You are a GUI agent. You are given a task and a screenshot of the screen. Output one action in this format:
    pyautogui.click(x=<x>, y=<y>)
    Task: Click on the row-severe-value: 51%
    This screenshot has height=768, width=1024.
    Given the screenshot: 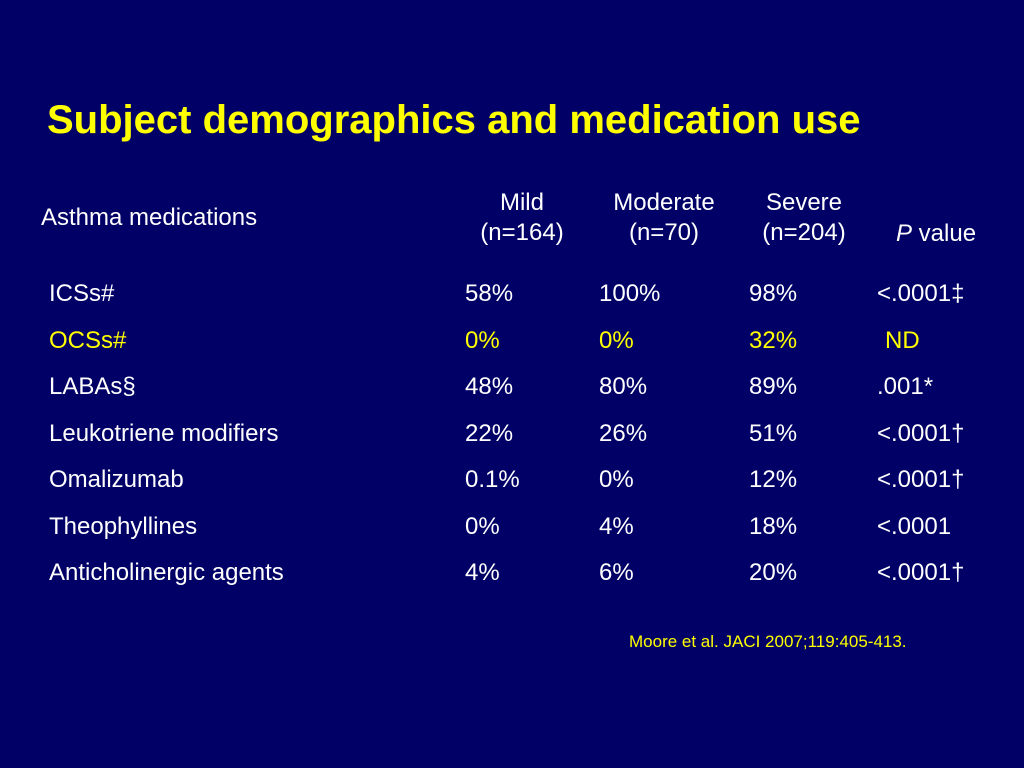 What is the action you would take?
    pyautogui.click(x=773, y=433)
    